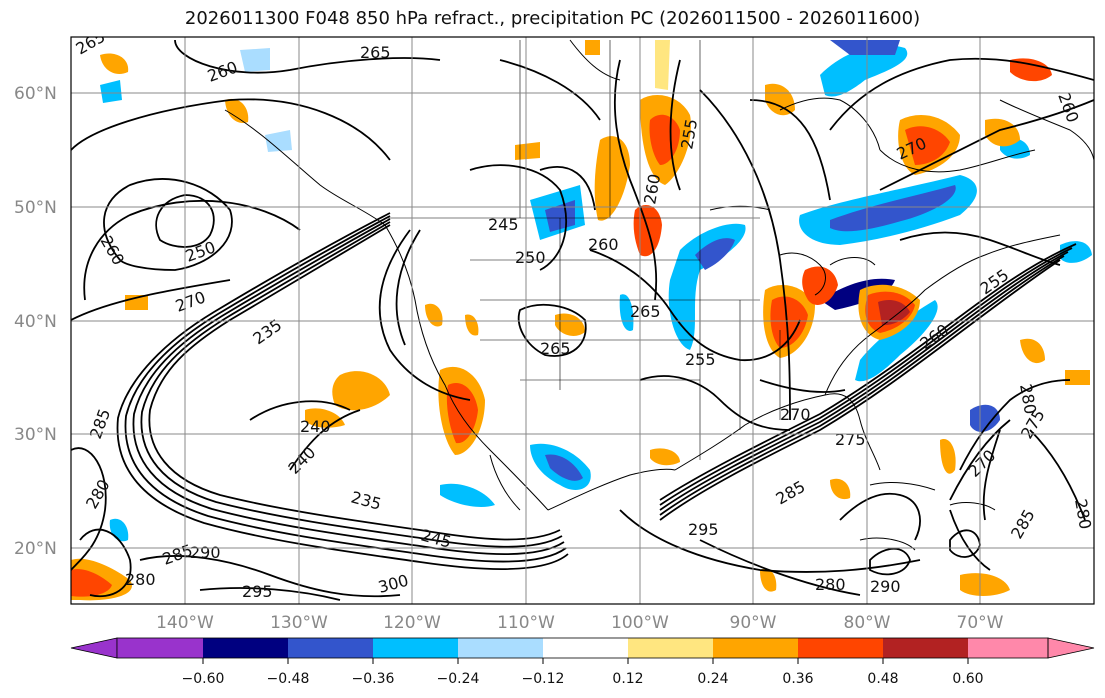  I want to click on lon-label: 120°W, so click(412, 623).